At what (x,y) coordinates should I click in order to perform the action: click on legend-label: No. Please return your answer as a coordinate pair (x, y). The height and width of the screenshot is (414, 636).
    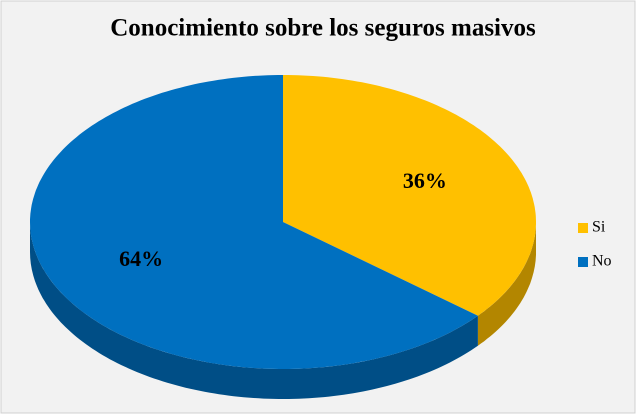
    Looking at the image, I should click on (602, 261).